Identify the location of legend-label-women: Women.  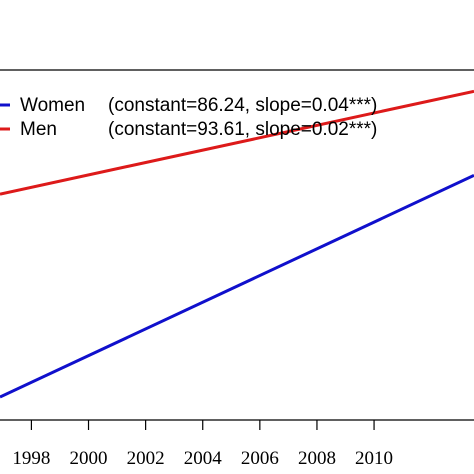
(52, 105).